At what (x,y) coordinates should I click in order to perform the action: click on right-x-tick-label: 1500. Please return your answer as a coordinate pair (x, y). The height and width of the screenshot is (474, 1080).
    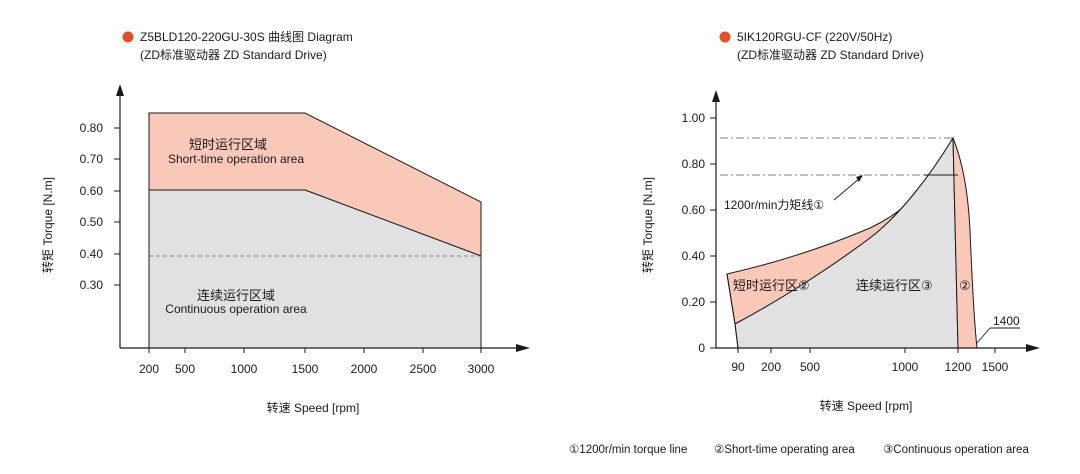
    Looking at the image, I should click on (995, 367).